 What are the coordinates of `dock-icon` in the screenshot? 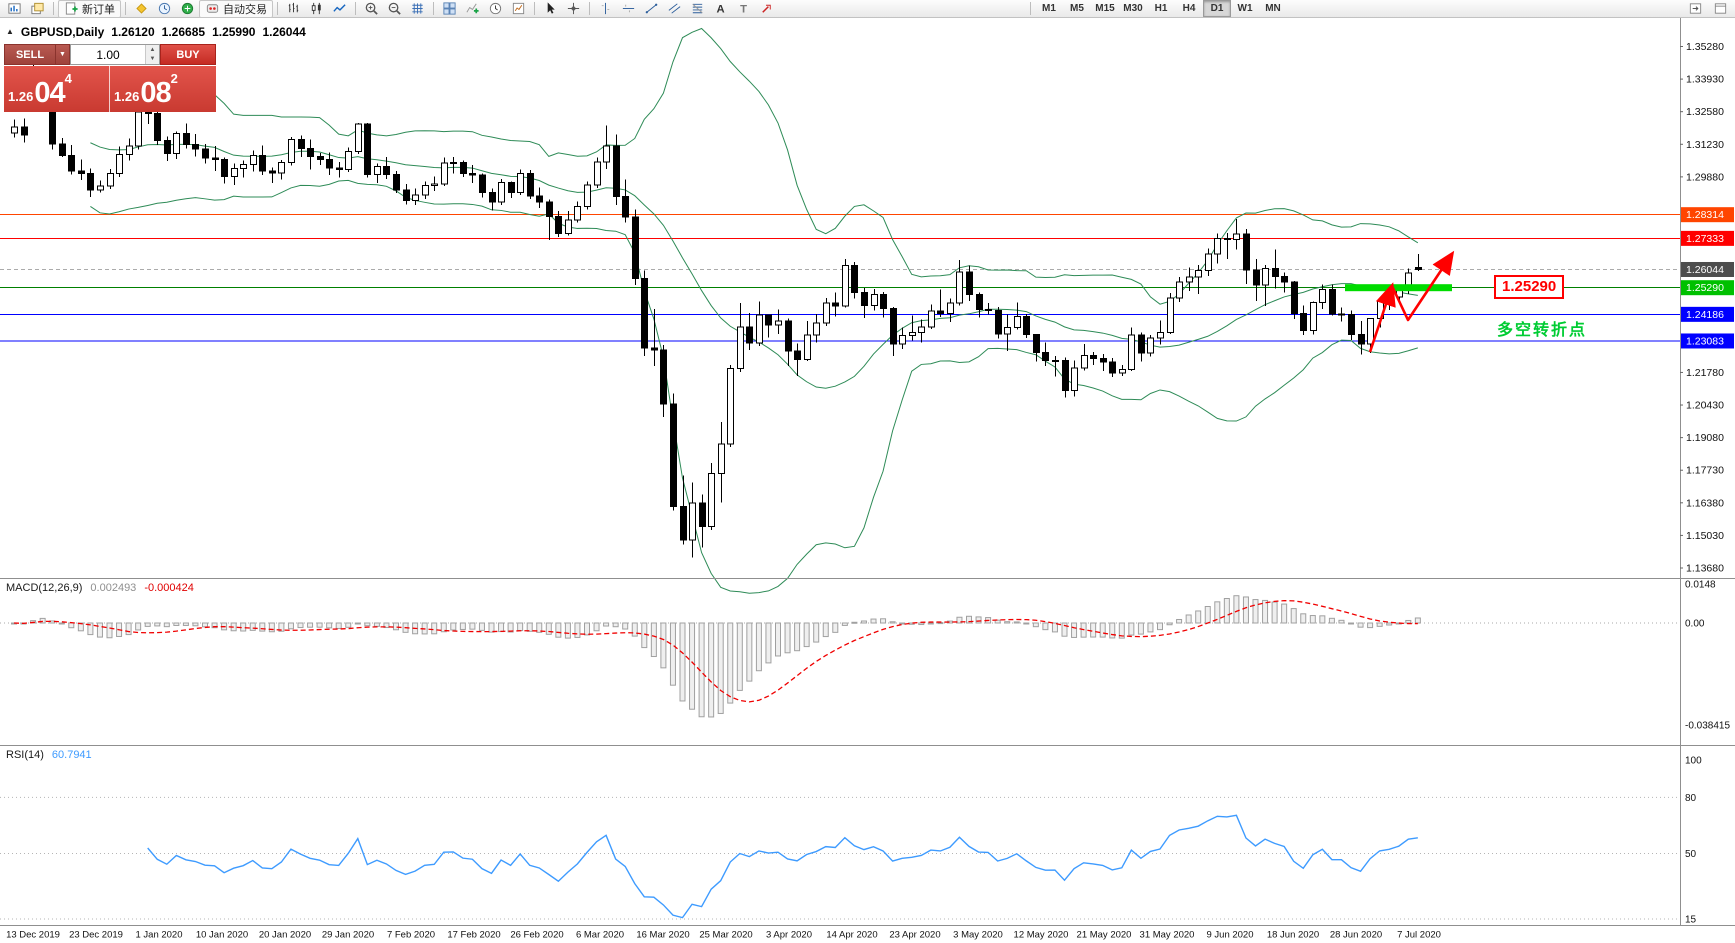 It's located at (1720, 8).